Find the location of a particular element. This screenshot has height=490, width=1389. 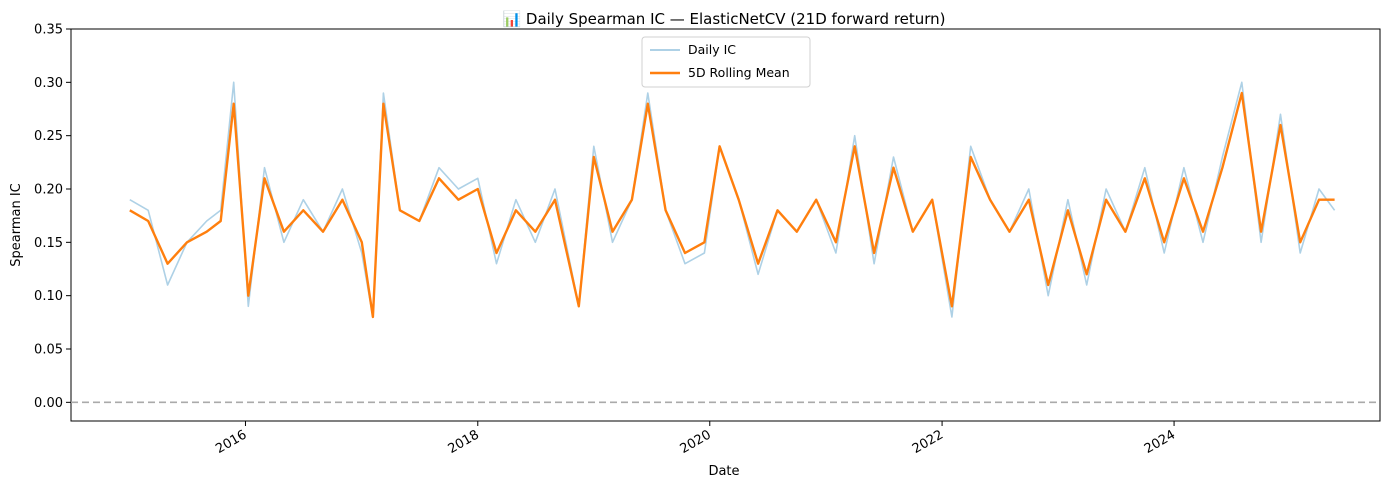

y-tick-label: 0.25 is located at coordinates (48, 136).